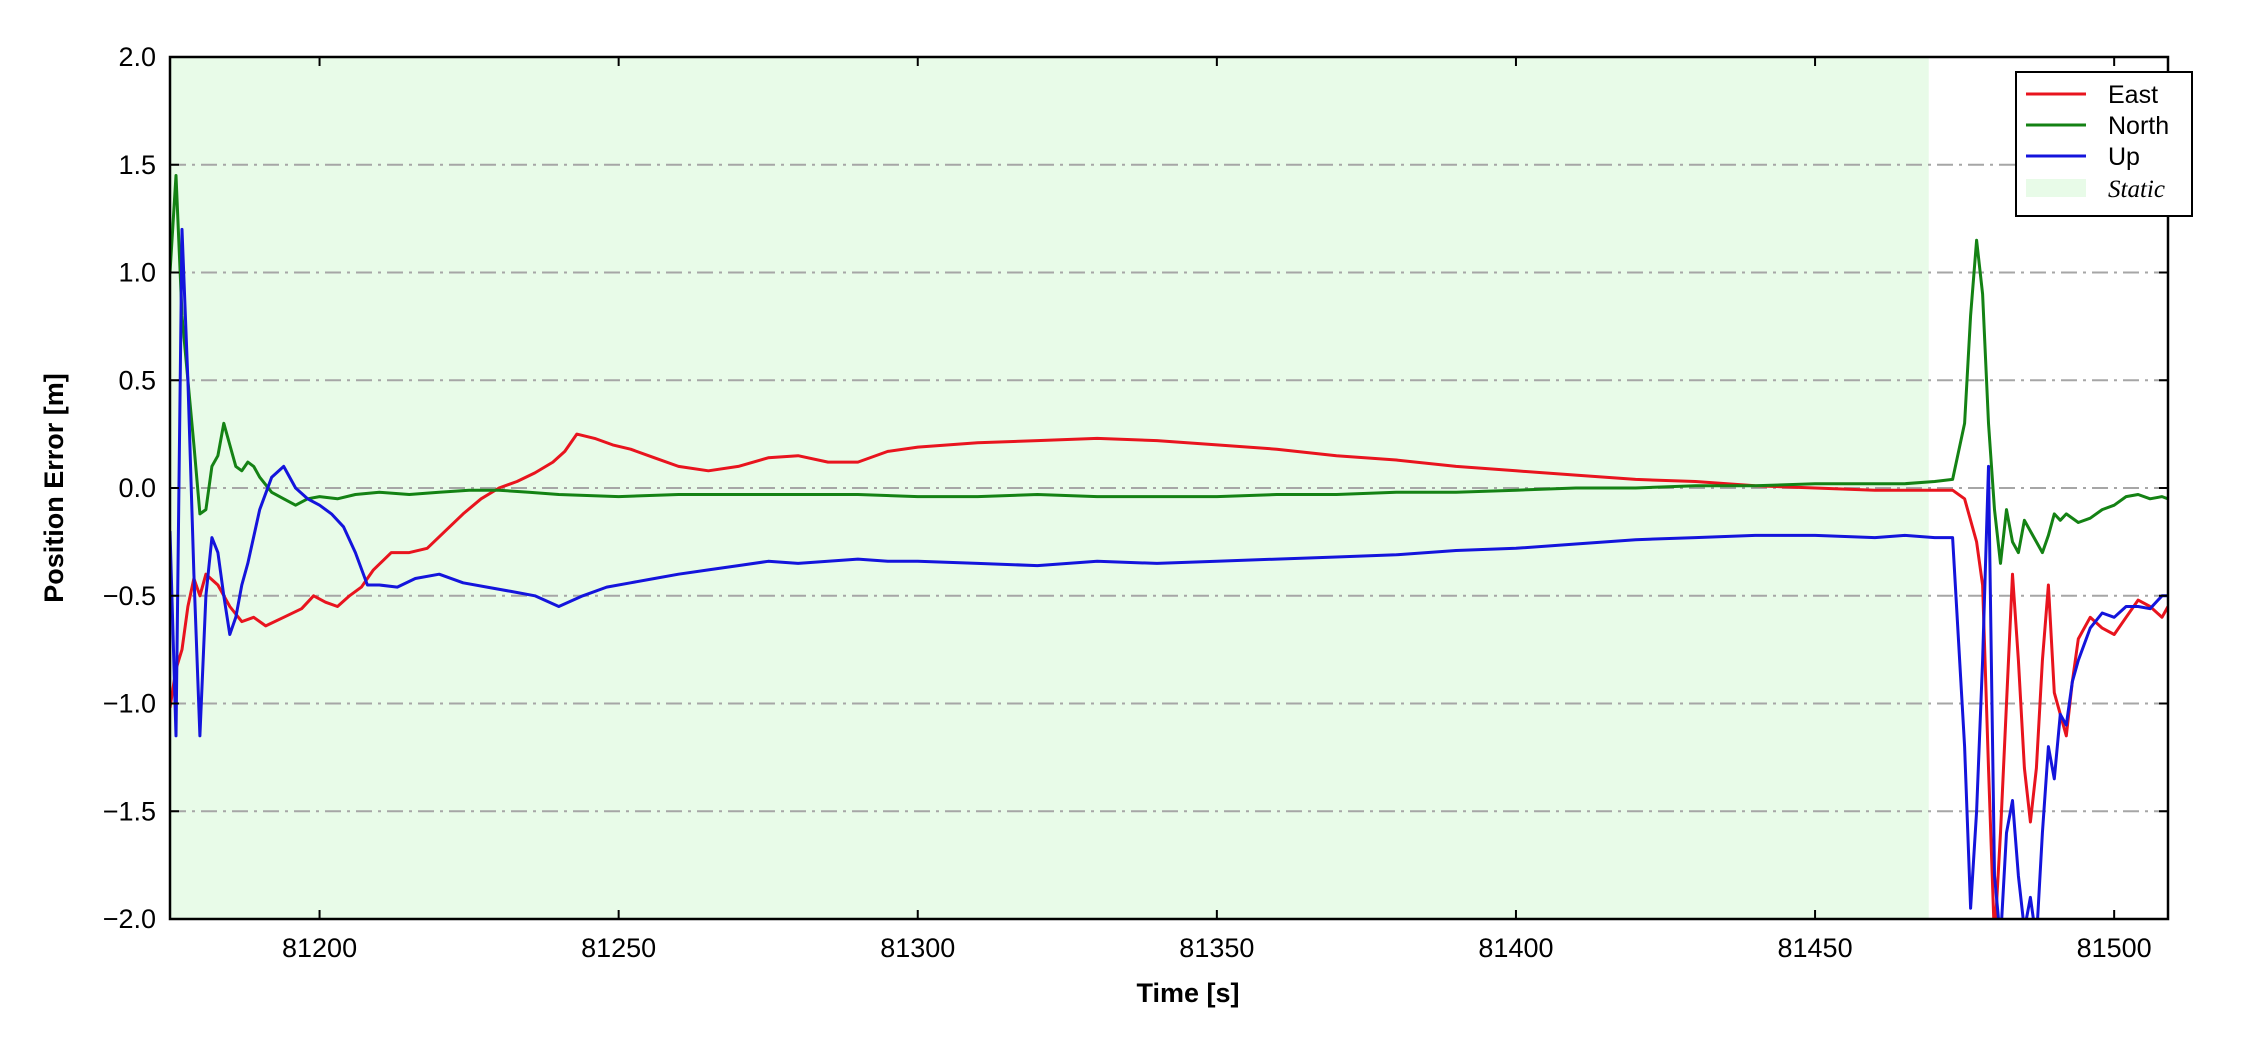  Describe the element at coordinates (137, 488) in the screenshot. I see `y-tick-label: 0.0` at that location.